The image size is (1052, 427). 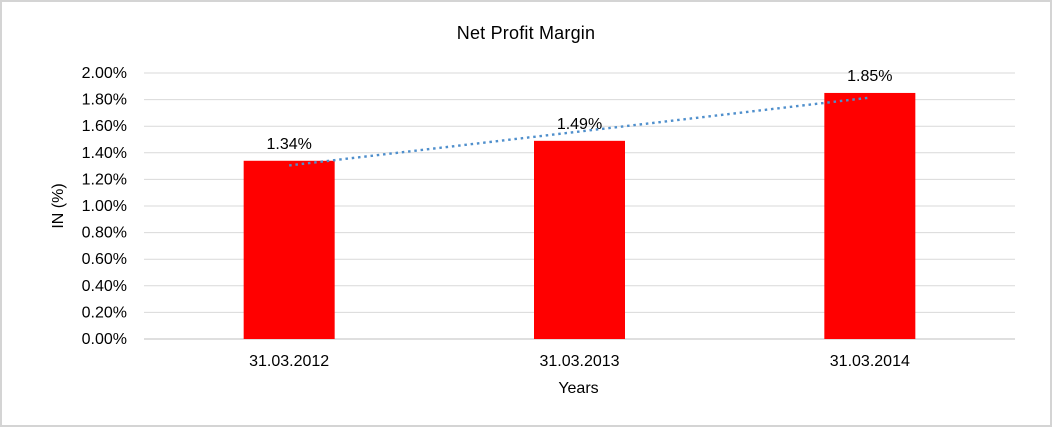 I want to click on trendline, so click(x=579, y=131).